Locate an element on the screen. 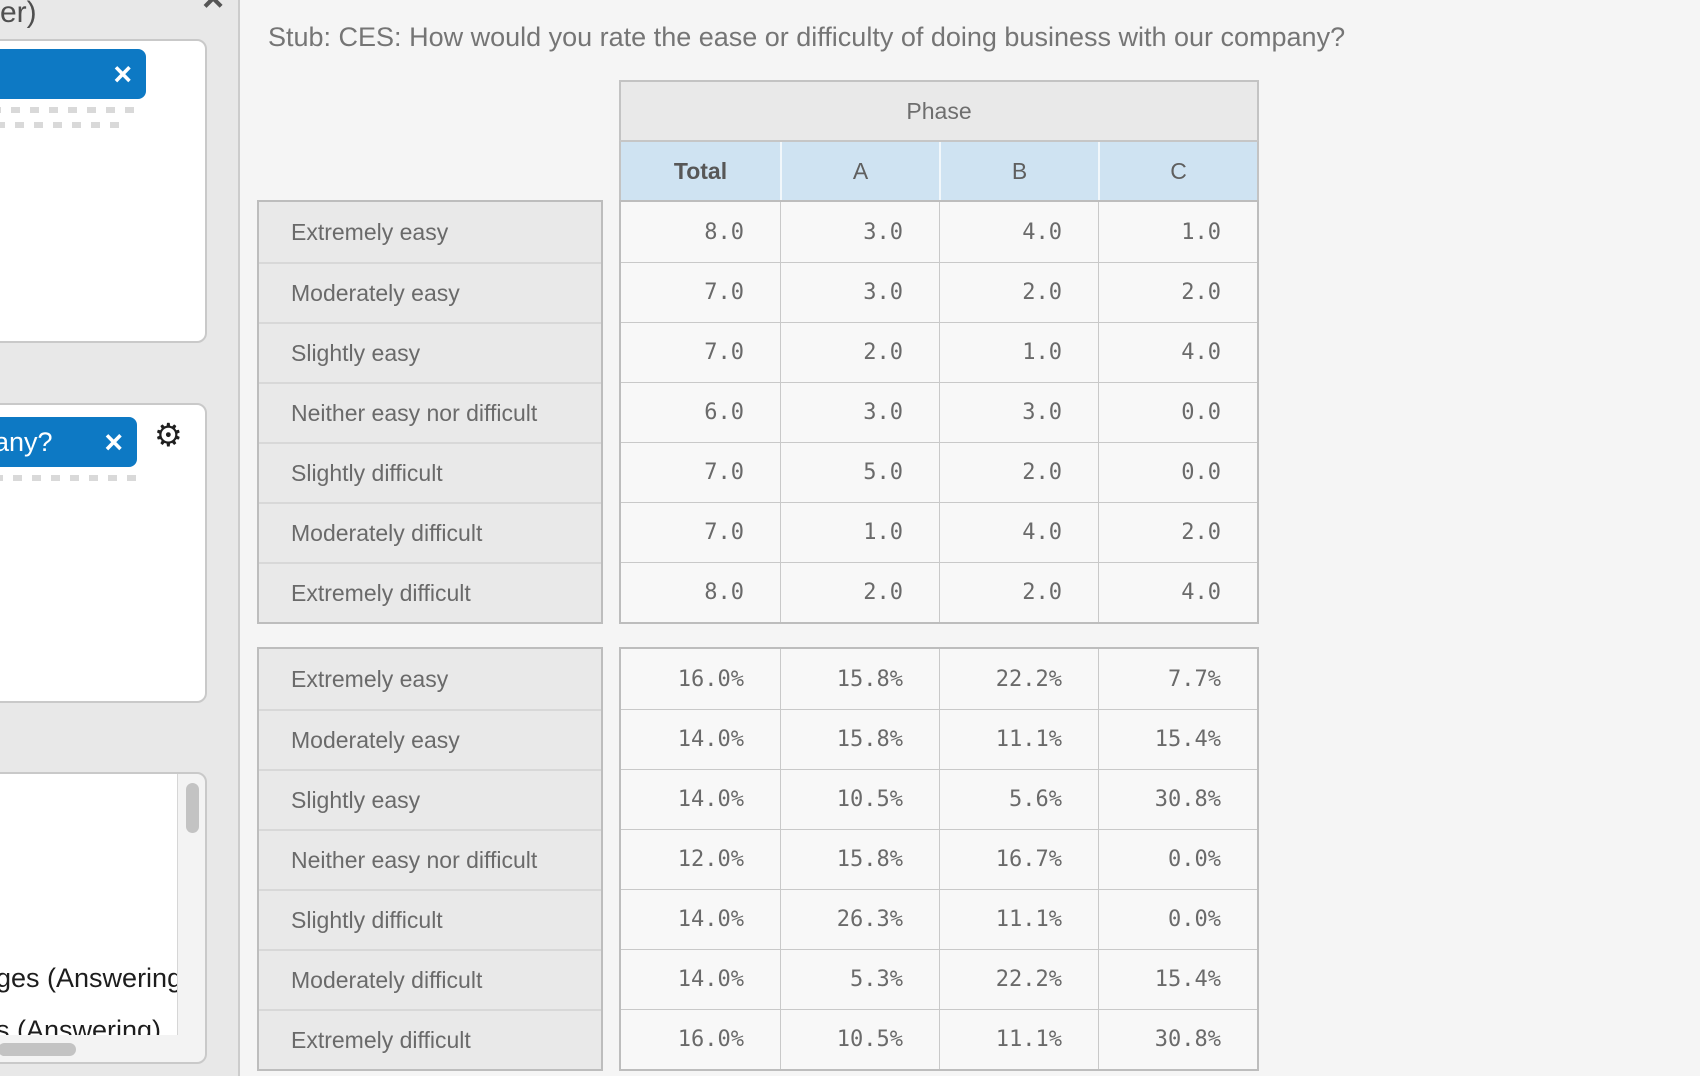 Image resolution: width=1700 pixels, height=1076 pixels. percent-cell: 26.3% is located at coordinates (859, 919).